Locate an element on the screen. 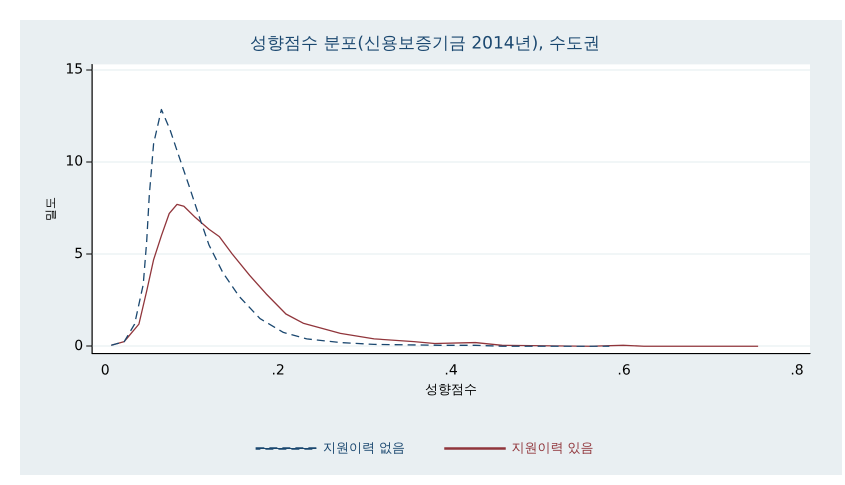  x-tick-label: .4 is located at coordinates (451, 370).